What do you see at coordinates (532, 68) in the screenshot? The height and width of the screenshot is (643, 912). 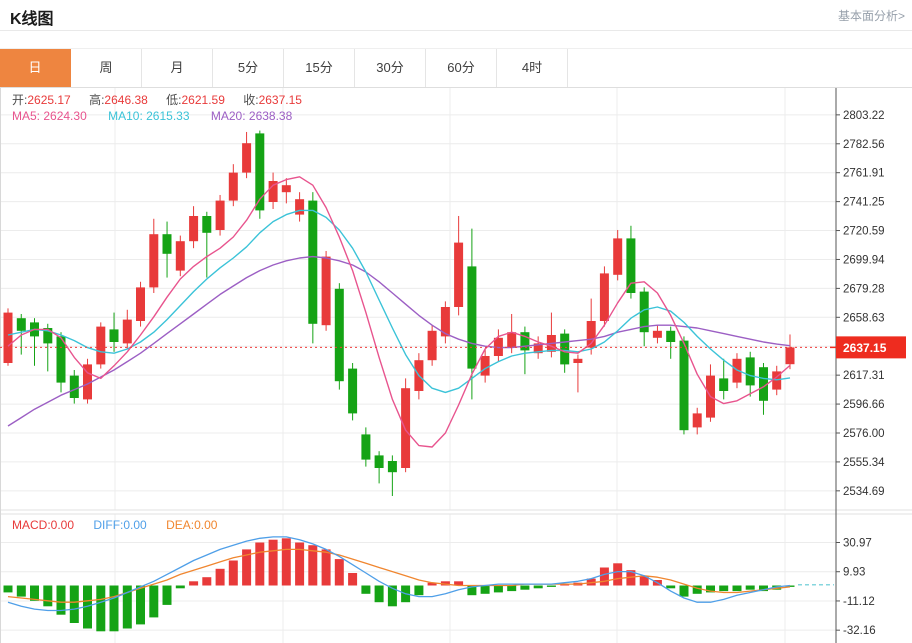 I see `tab-4hour: 4时` at bounding box center [532, 68].